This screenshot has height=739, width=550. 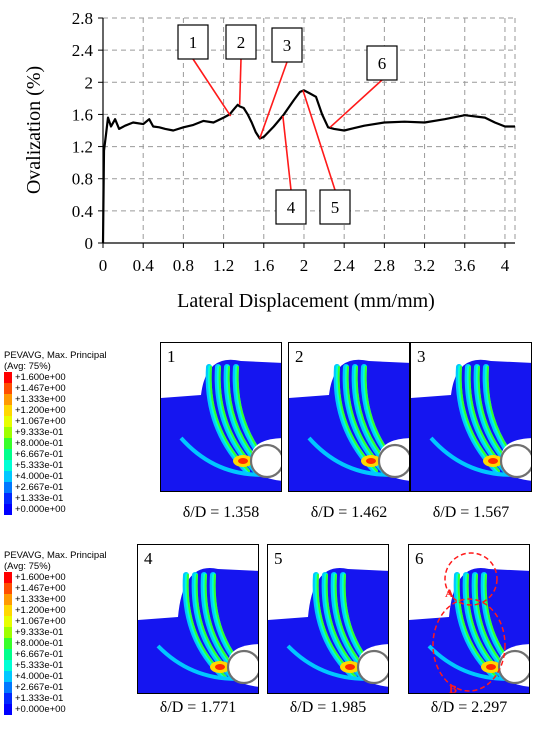 What do you see at coordinates (505, 265) in the screenshot?
I see `x-tick-label: 4` at bounding box center [505, 265].